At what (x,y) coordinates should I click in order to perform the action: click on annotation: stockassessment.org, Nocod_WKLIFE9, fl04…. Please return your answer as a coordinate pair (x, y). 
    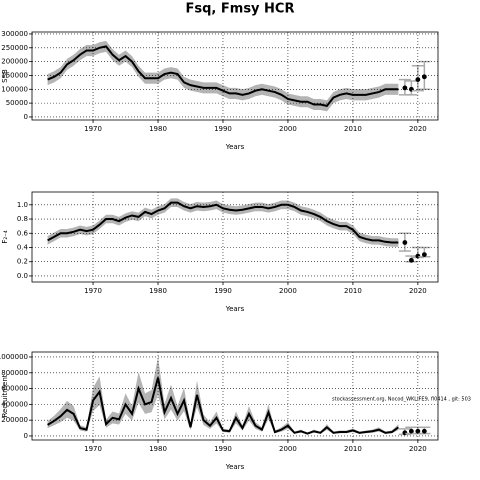
    Looking at the image, I should click on (401, 400).